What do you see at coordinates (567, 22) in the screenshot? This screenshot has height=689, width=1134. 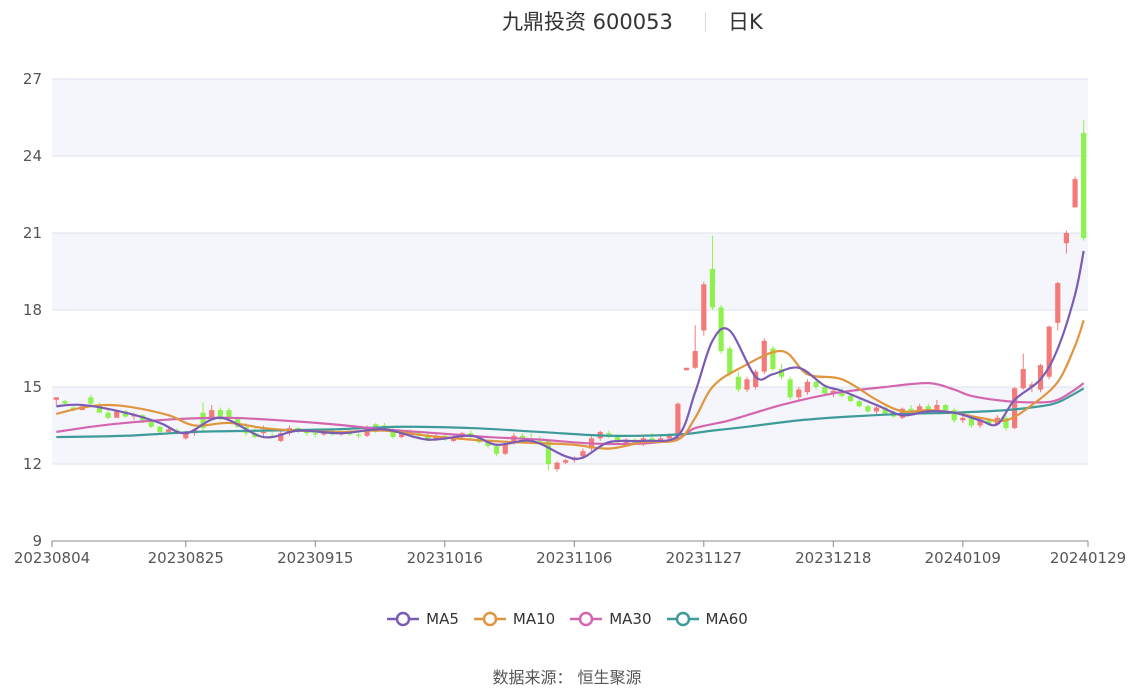 I see `chart-header: 九鼎投资 600053 日K` at bounding box center [567, 22].